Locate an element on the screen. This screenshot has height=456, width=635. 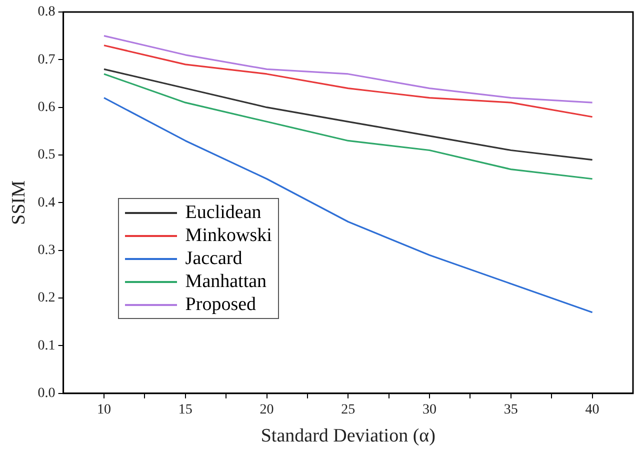
y-tick-label: 0.5 is located at coordinates (47, 155).